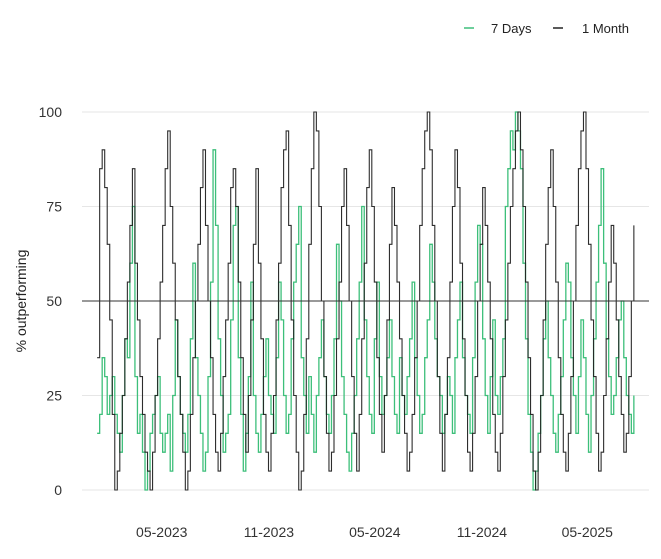 The width and height of the screenshot is (661, 559). I want to click on legend: 7 Days 1 Month, so click(546, 28).